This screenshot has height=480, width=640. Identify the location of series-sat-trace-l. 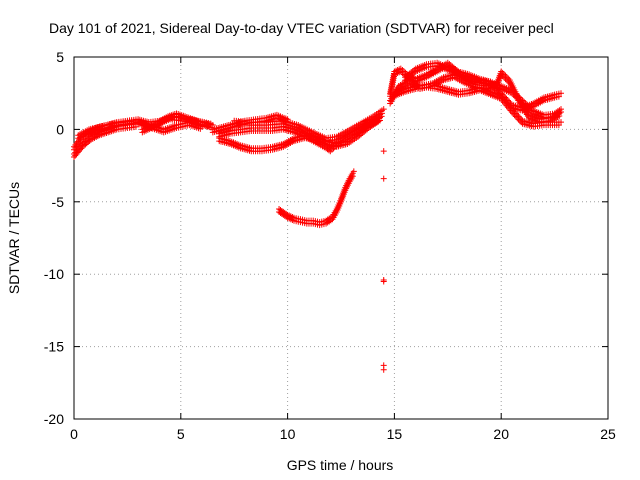
(478, 105).